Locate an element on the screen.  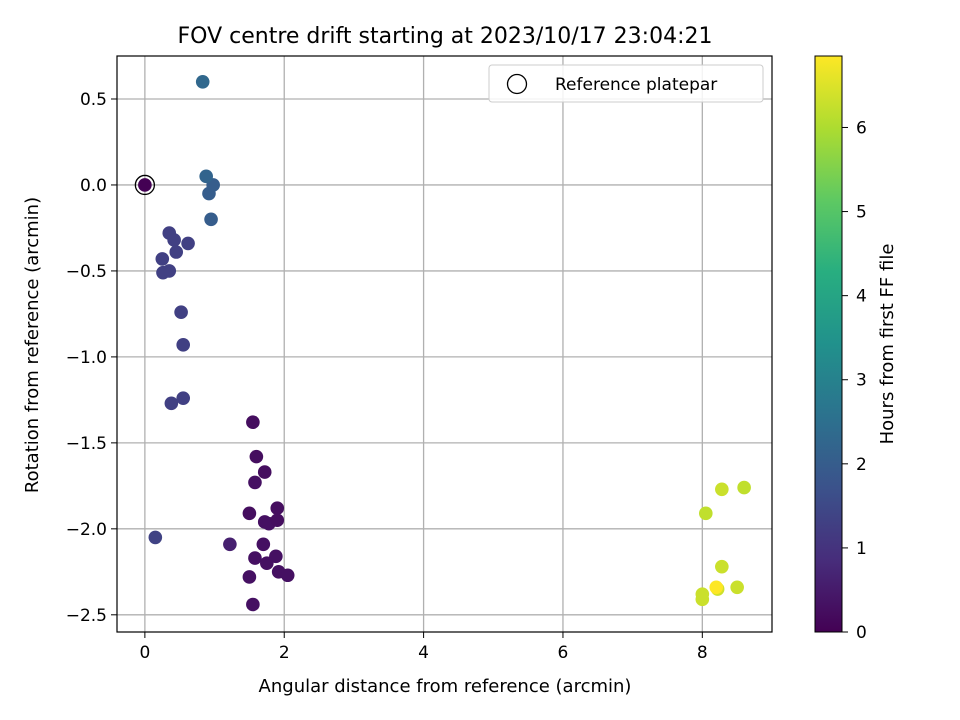
y-tick-label: 0.0 is located at coordinates (93, 186).